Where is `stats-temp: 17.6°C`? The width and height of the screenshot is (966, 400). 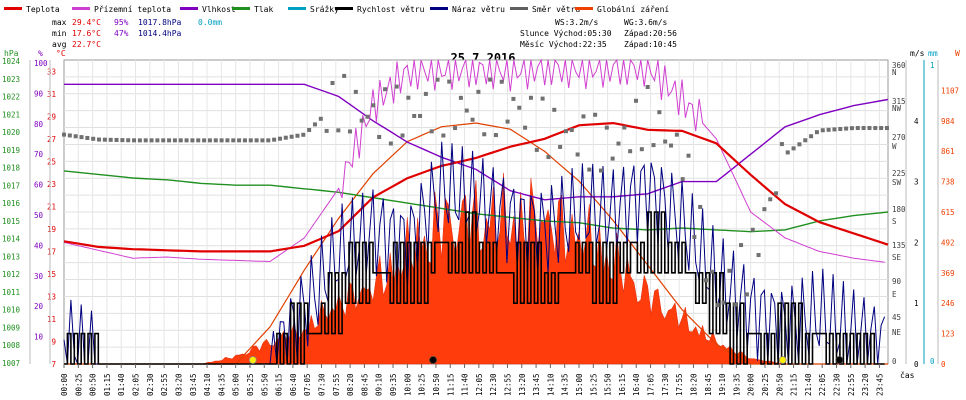
stats-temp: 17.6°C is located at coordinates (86, 33).